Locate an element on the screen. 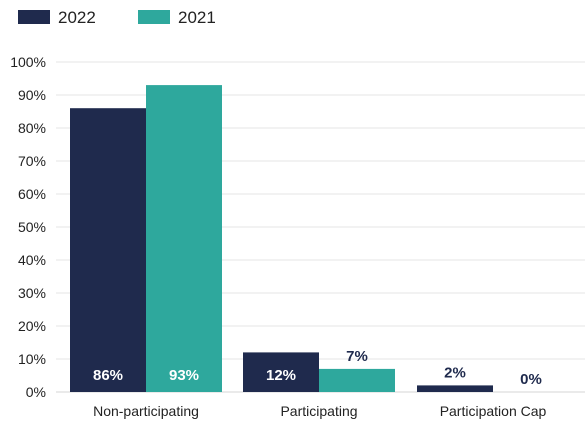  y-tick-label: 70% is located at coordinates (32, 161).